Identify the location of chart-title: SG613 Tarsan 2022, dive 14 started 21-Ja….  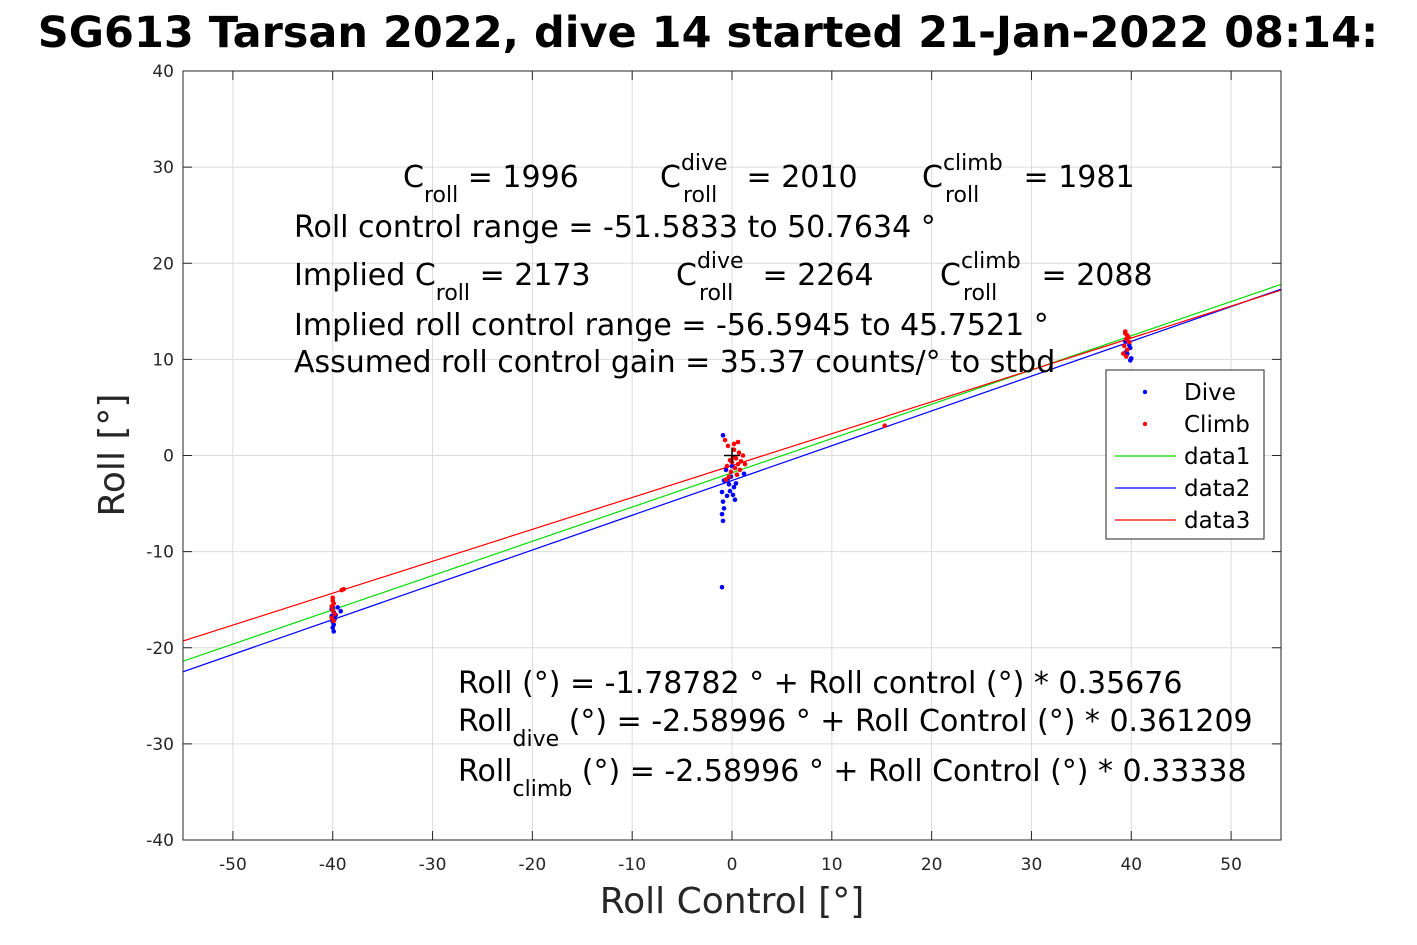
(708, 33).